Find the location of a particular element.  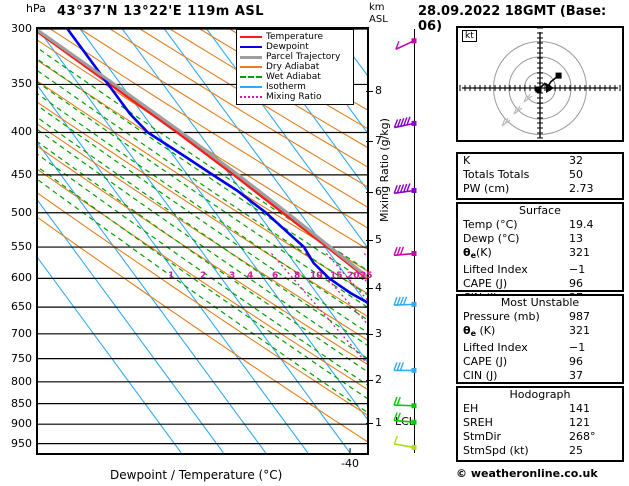

x-axis-title: Dewpoint / Temperature (°C) is located at coordinates (196, 475).